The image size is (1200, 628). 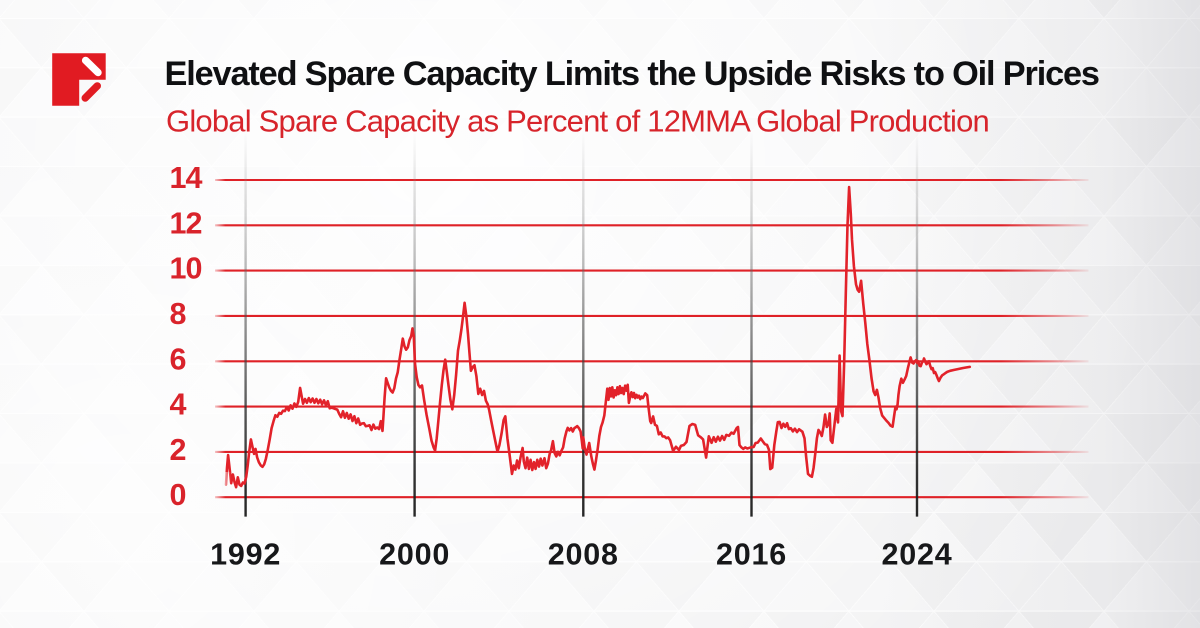 What do you see at coordinates (916, 555) in the screenshot?
I see `svg-text: 2024` at bounding box center [916, 555].